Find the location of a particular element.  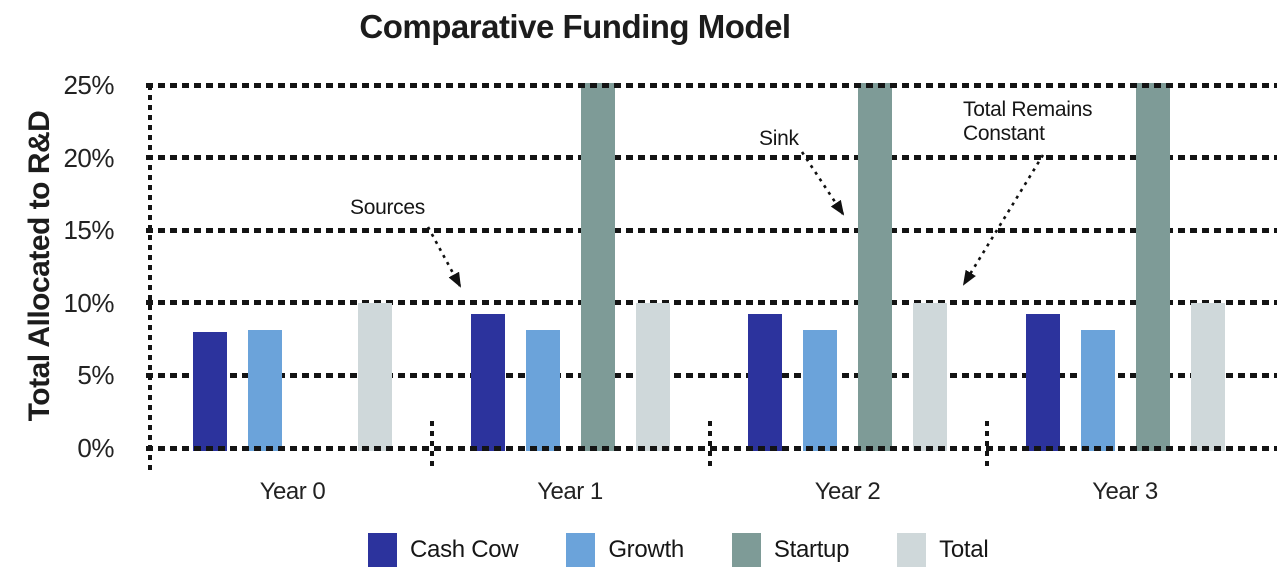

y-tick-label-20-: 20% is located at coordinates (88, 157).